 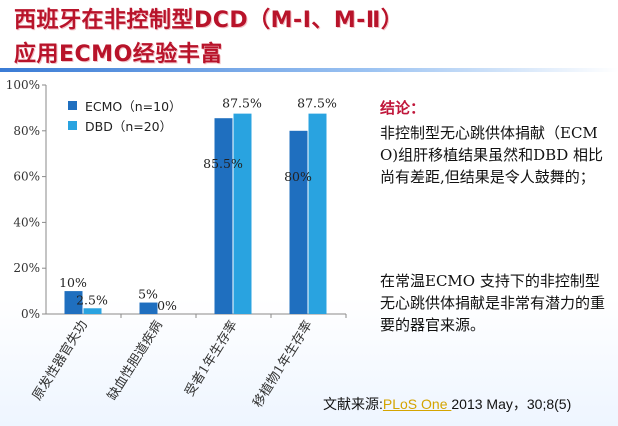 I want to click on x-category-label: 移植物1年生存率, so click(x=283, y=364).